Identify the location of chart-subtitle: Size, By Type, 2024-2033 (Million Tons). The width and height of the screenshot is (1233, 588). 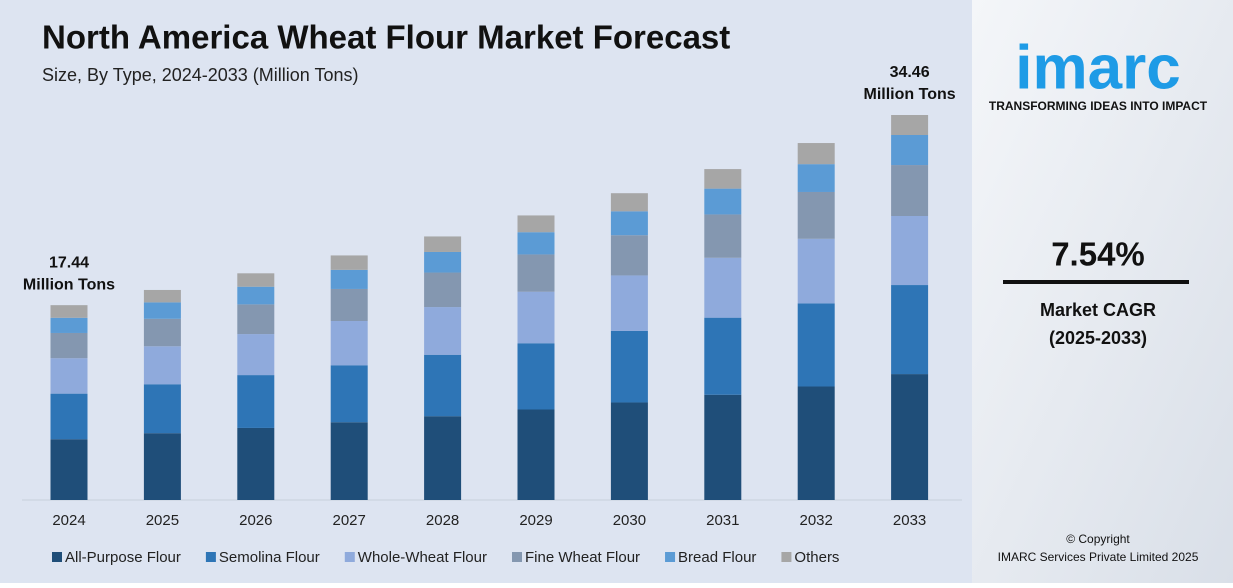
(200, 75).